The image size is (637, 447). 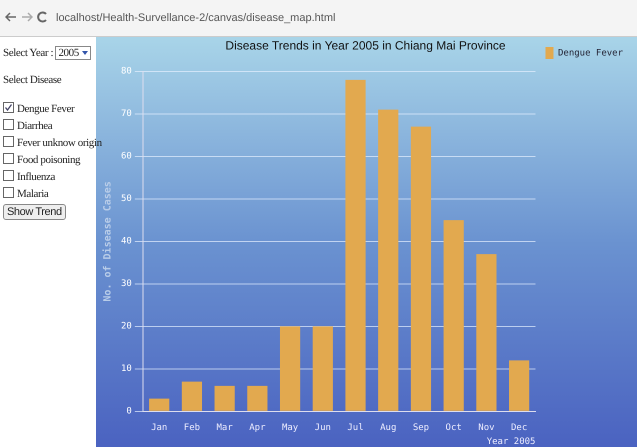 What do you see at coordinates (46, 108) in the screenshot?
I see `text: Dengue Fever` at bounding box center [46, 108].